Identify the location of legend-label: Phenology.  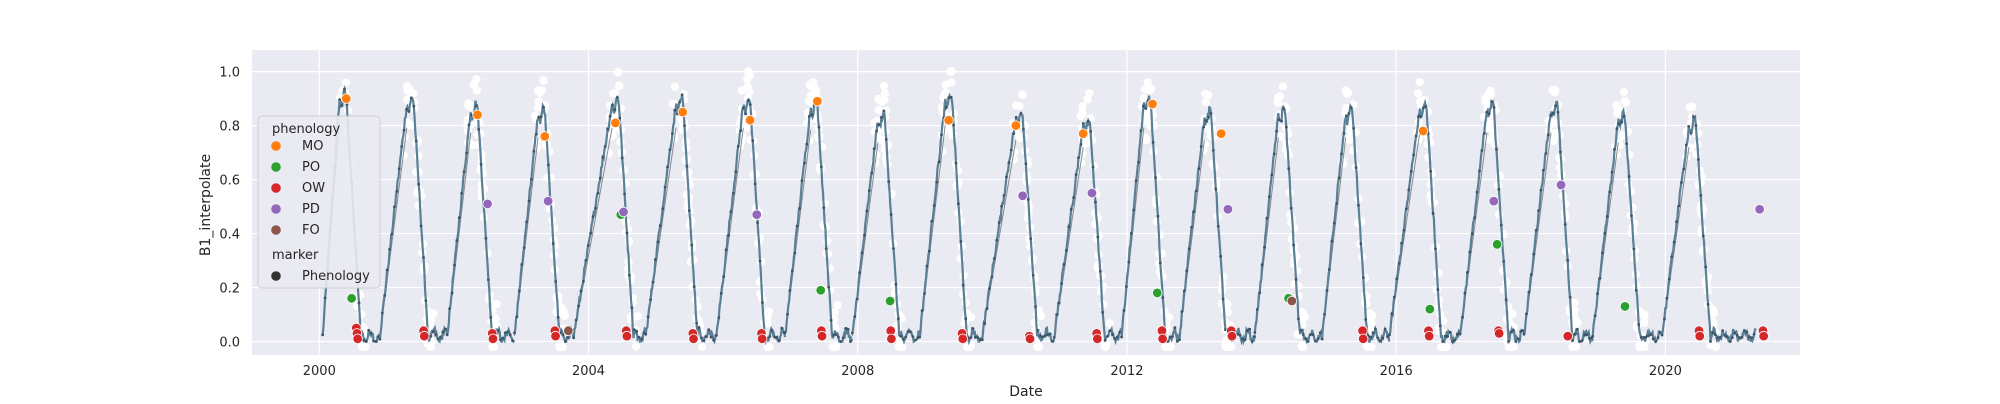
(336, 276).